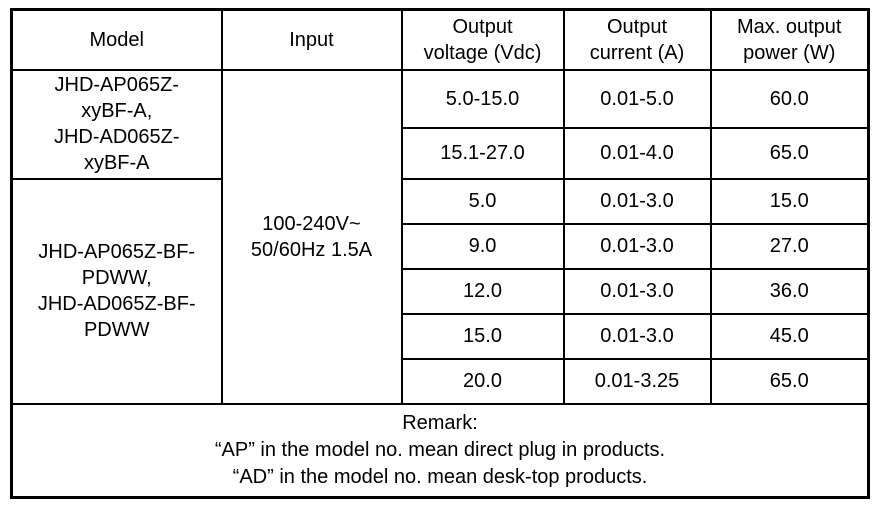 Image resolution: width=875 pixels, height=505 pixels. What do you see at coordinates (789, 246) in the screenshot?
I see `power-cell: 27.0` at bounding box center [789, 246].